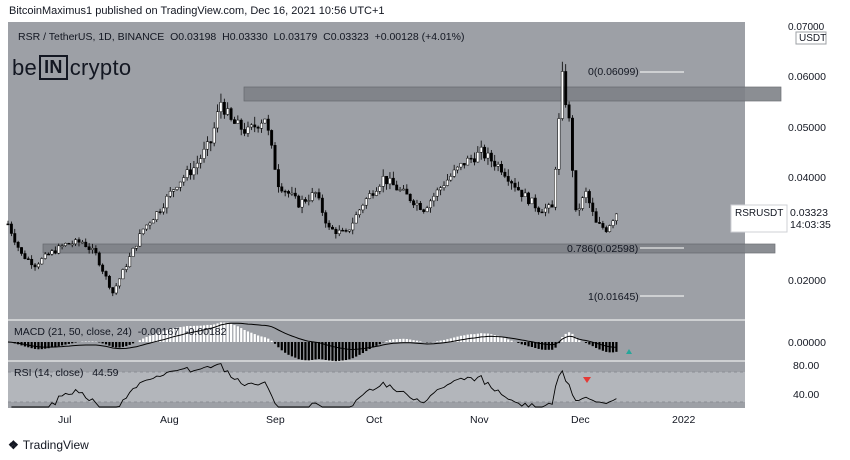 This screenshot has width=850, height=460. Describe the element at coordinates (807, 343) in the screenshot. I see `macd-tick: 0.00000` at that location.